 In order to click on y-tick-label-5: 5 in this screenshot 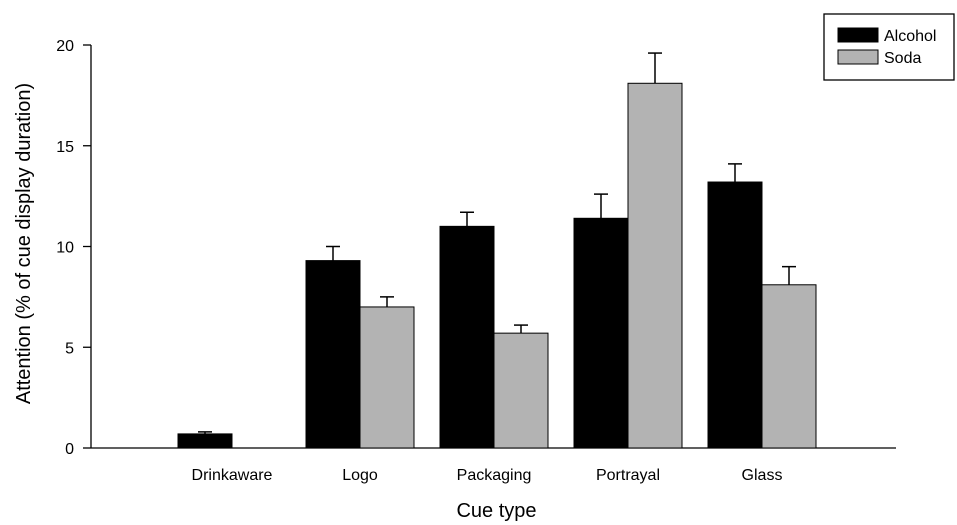, I will do `click(69, 348)`.